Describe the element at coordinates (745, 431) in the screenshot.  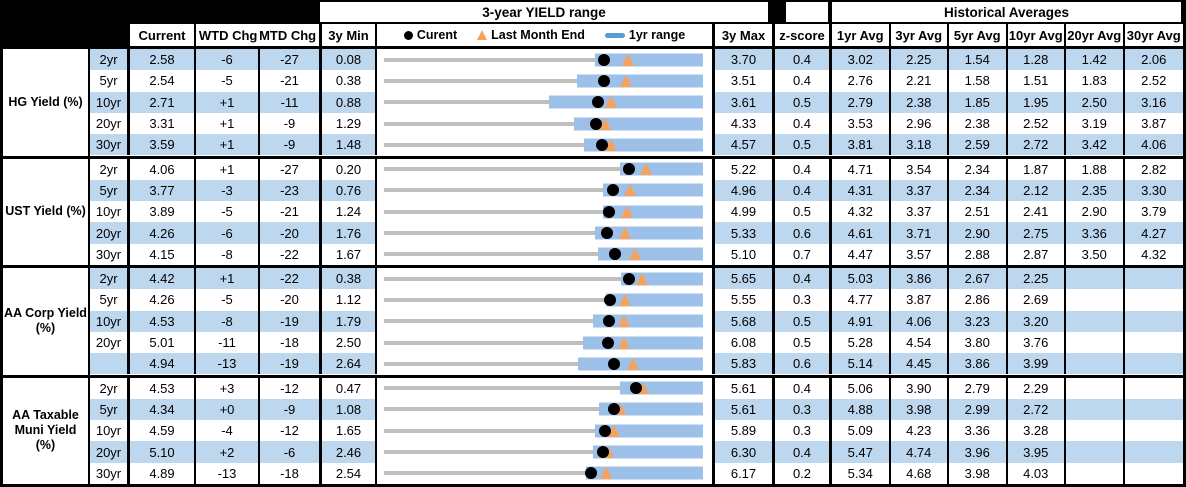
I see `cell-3y-max: 5.89` at that location.